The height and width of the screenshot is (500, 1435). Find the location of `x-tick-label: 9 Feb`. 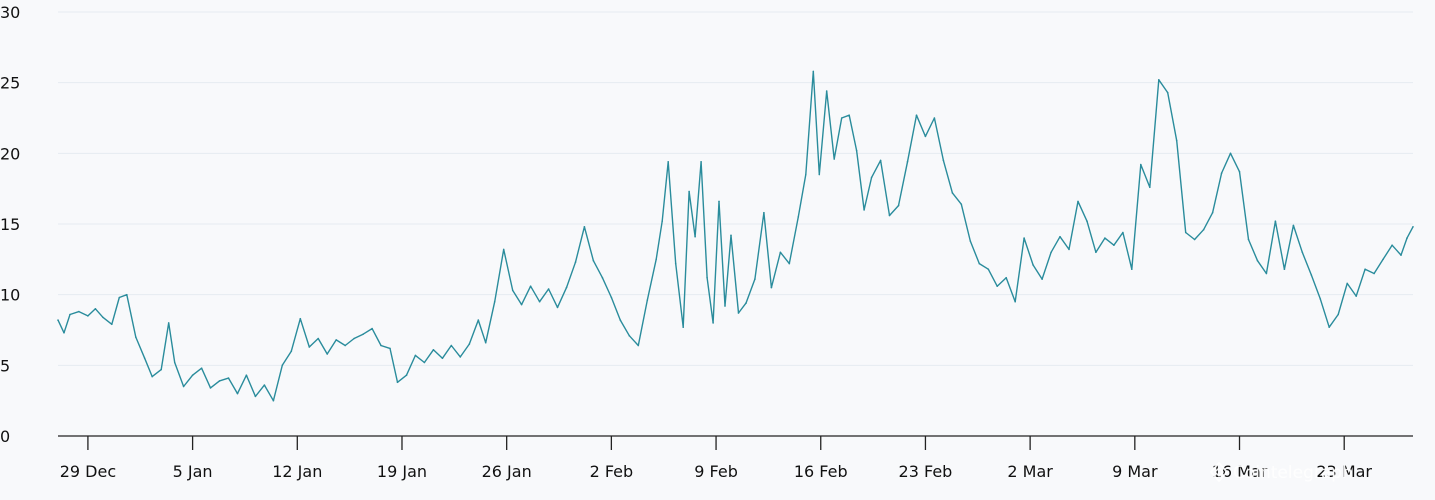

x-tick-label: 9 Feb is located at coordinates (716, 471).